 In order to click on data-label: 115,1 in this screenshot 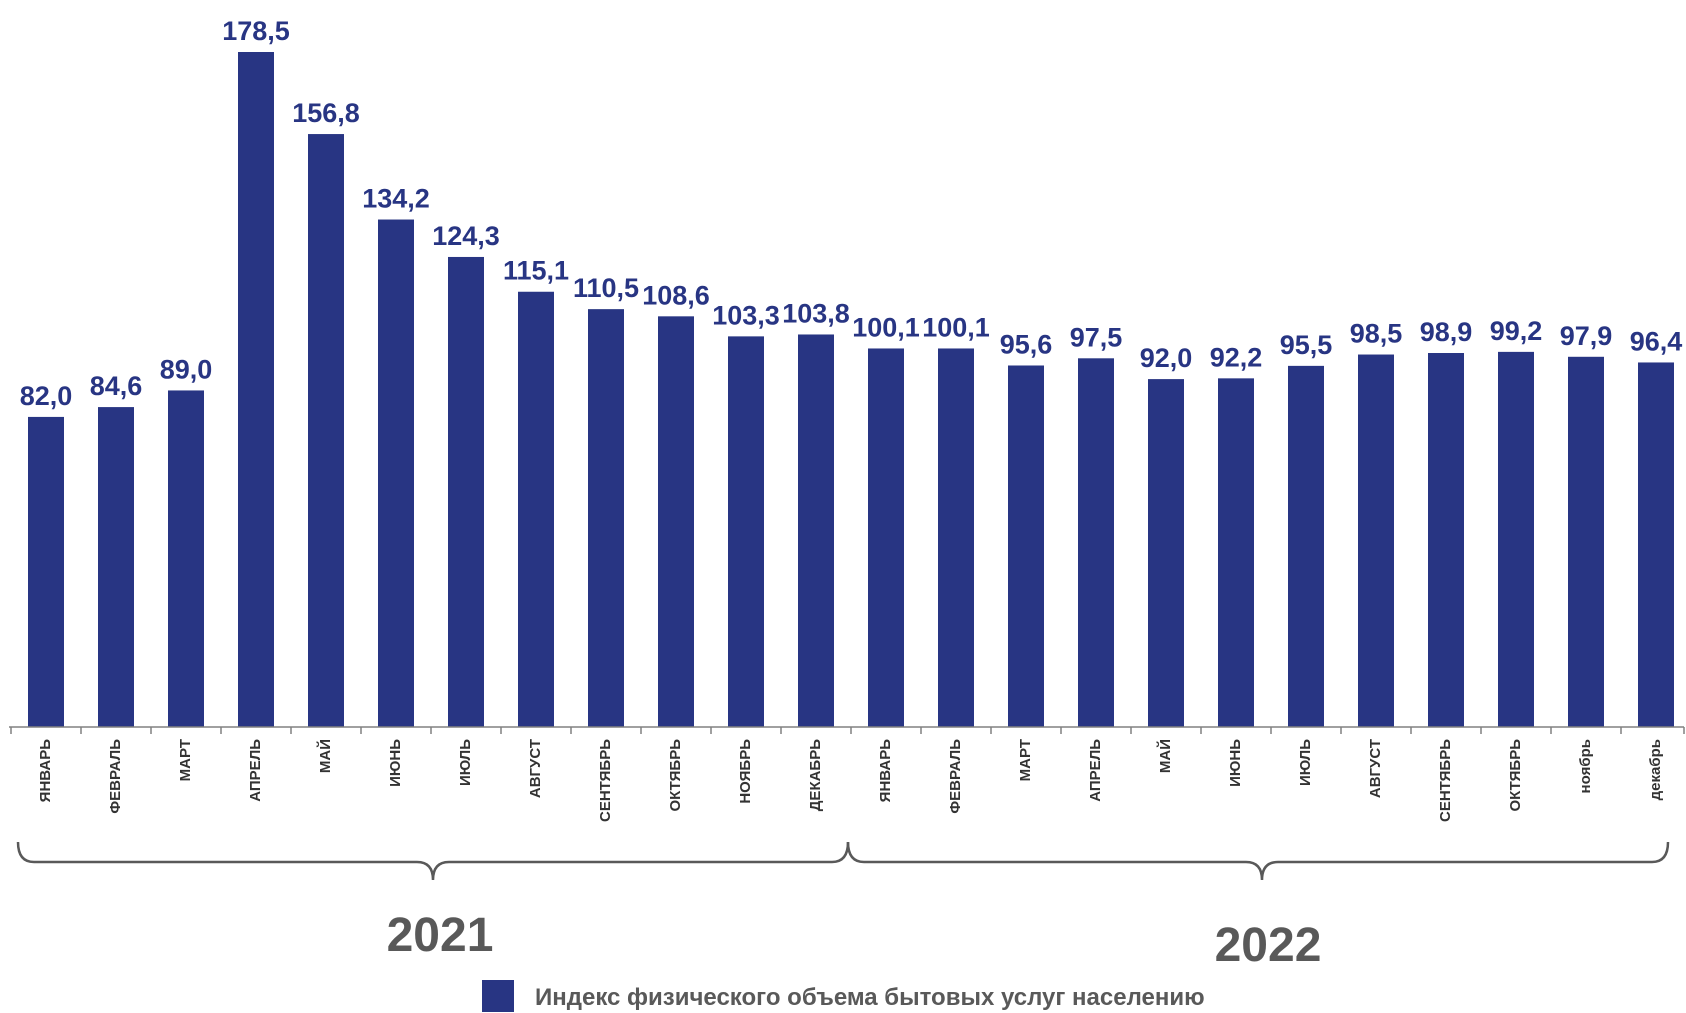, I will do `click(536, 271)`.